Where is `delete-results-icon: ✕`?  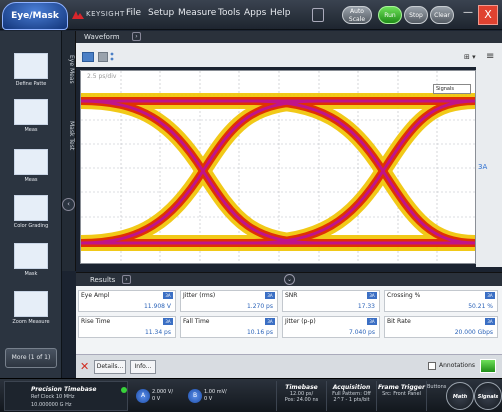
delete-results-icon: ✕ is located at coordinates (85, 366).